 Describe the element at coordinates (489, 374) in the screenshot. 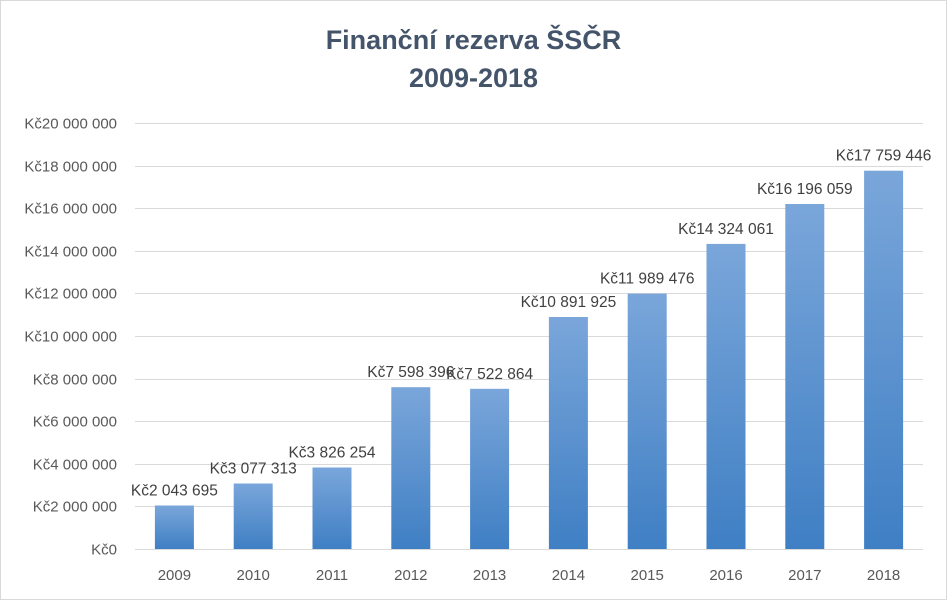

I see `data-label-2013: Kč7 522 864` at that location.